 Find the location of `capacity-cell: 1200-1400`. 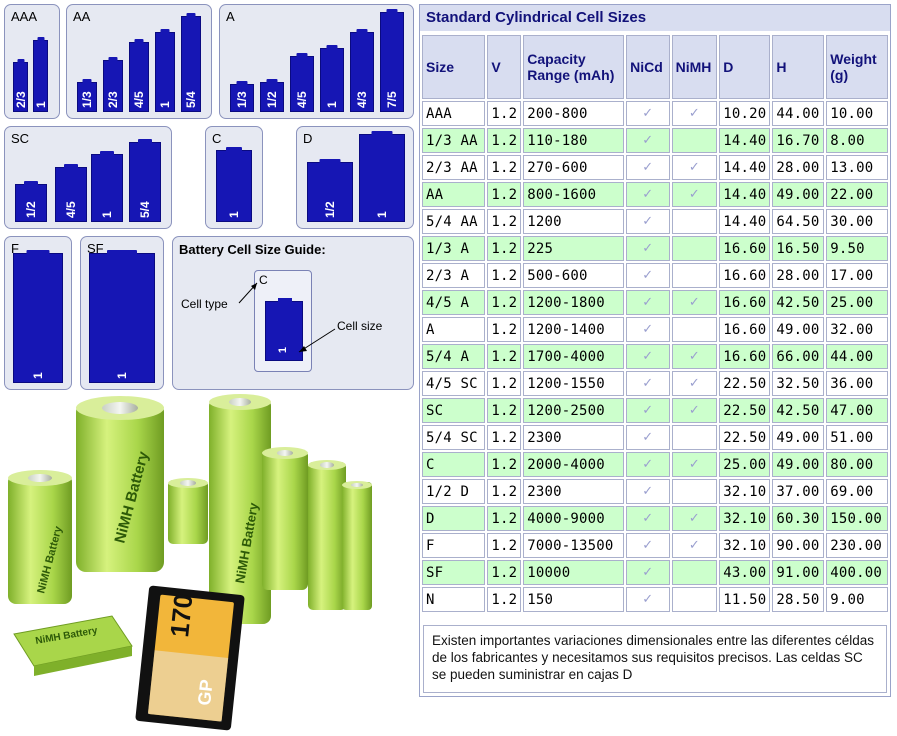

capacity-cell: 1200-1400 is located at coordinates (574, 329).